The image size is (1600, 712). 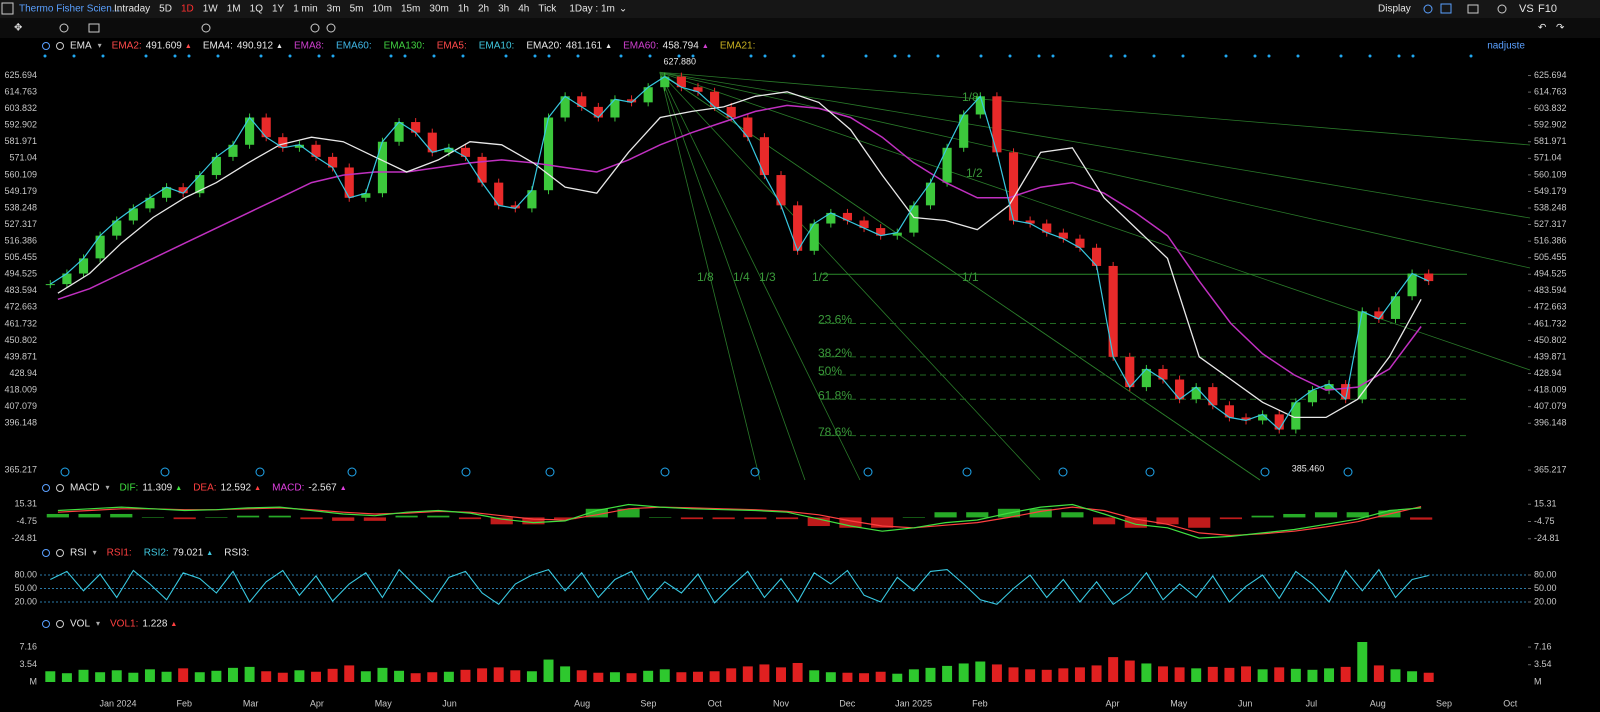 What do you see at coordinates (25, 574) in the screenshot?
I see `y-tick-label: 80.00` at bounding box center [25, 574].